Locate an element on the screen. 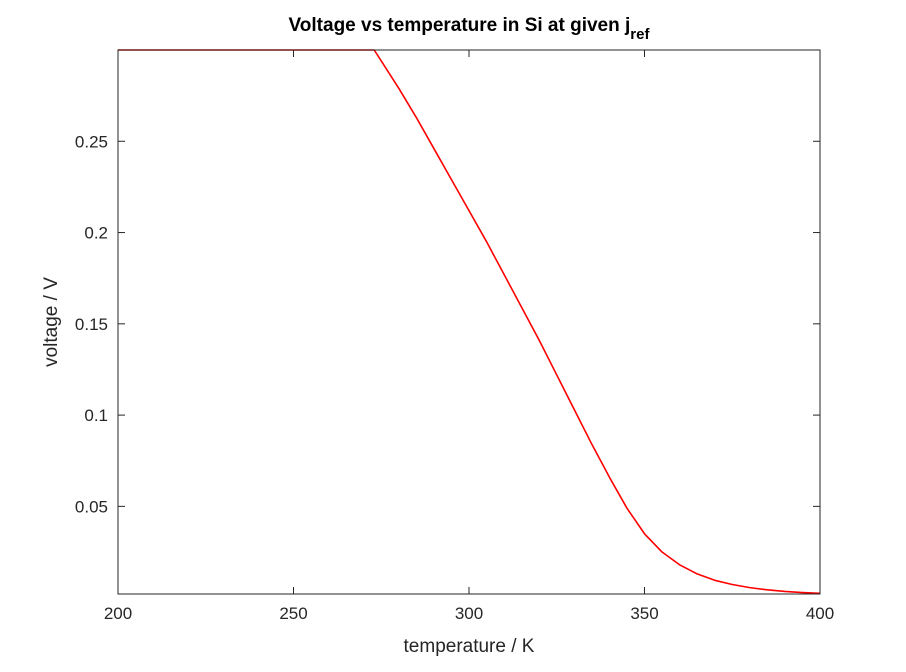  y-tick-label: 0.05 is located at coordinates (91, 506).